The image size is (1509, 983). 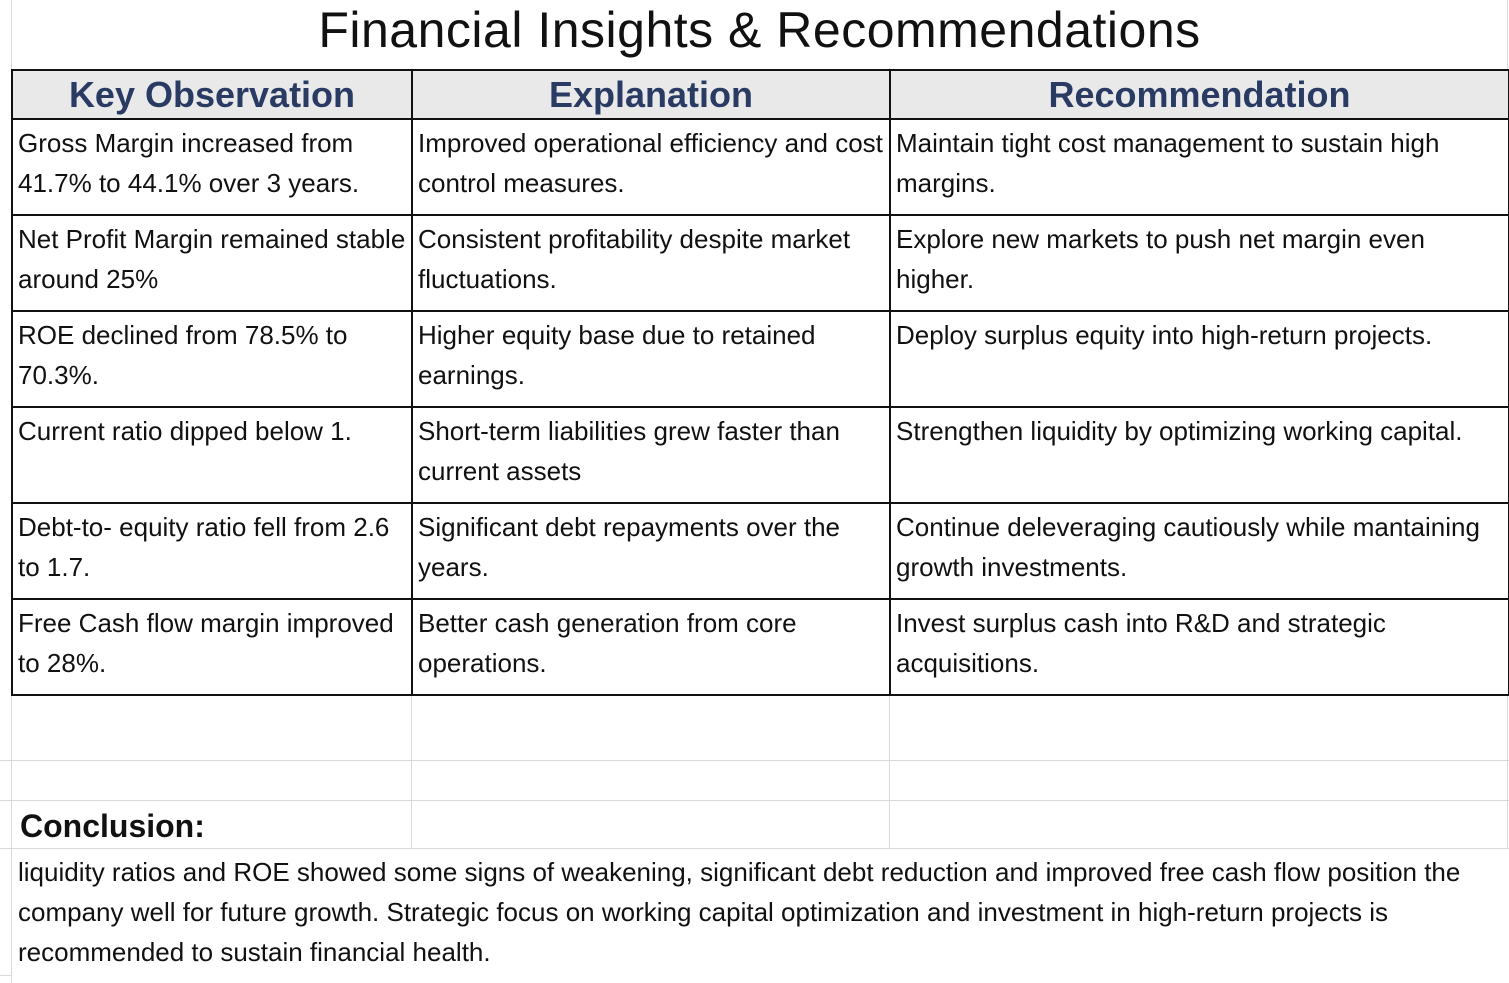 What do you see at coordinates (212, 455) in the screenshot?
I see `observation-cell: Current ratio dipped below 1.` at bounding box center [212, 455].